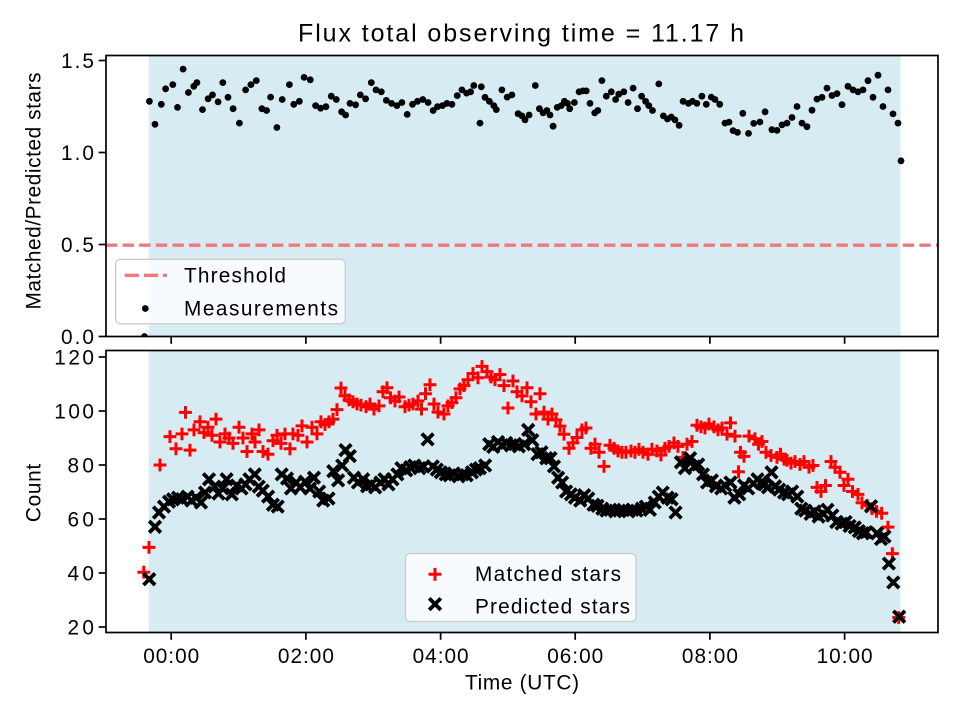 The height and width of the screenshot is (720, 960). Describe the element at coordinates (77, 61) in the screenshot. I see `svg-text: 1.5` at that location.